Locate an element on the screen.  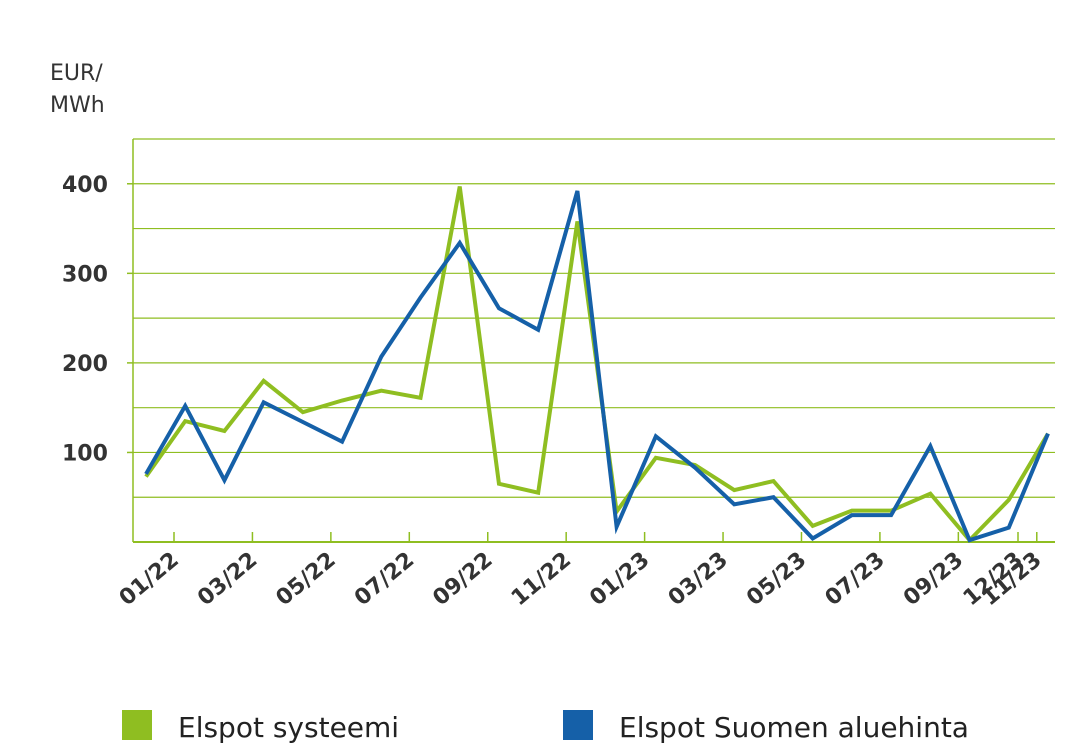
legend-label: Elspot systeemi is located at coordinates (288, 727).